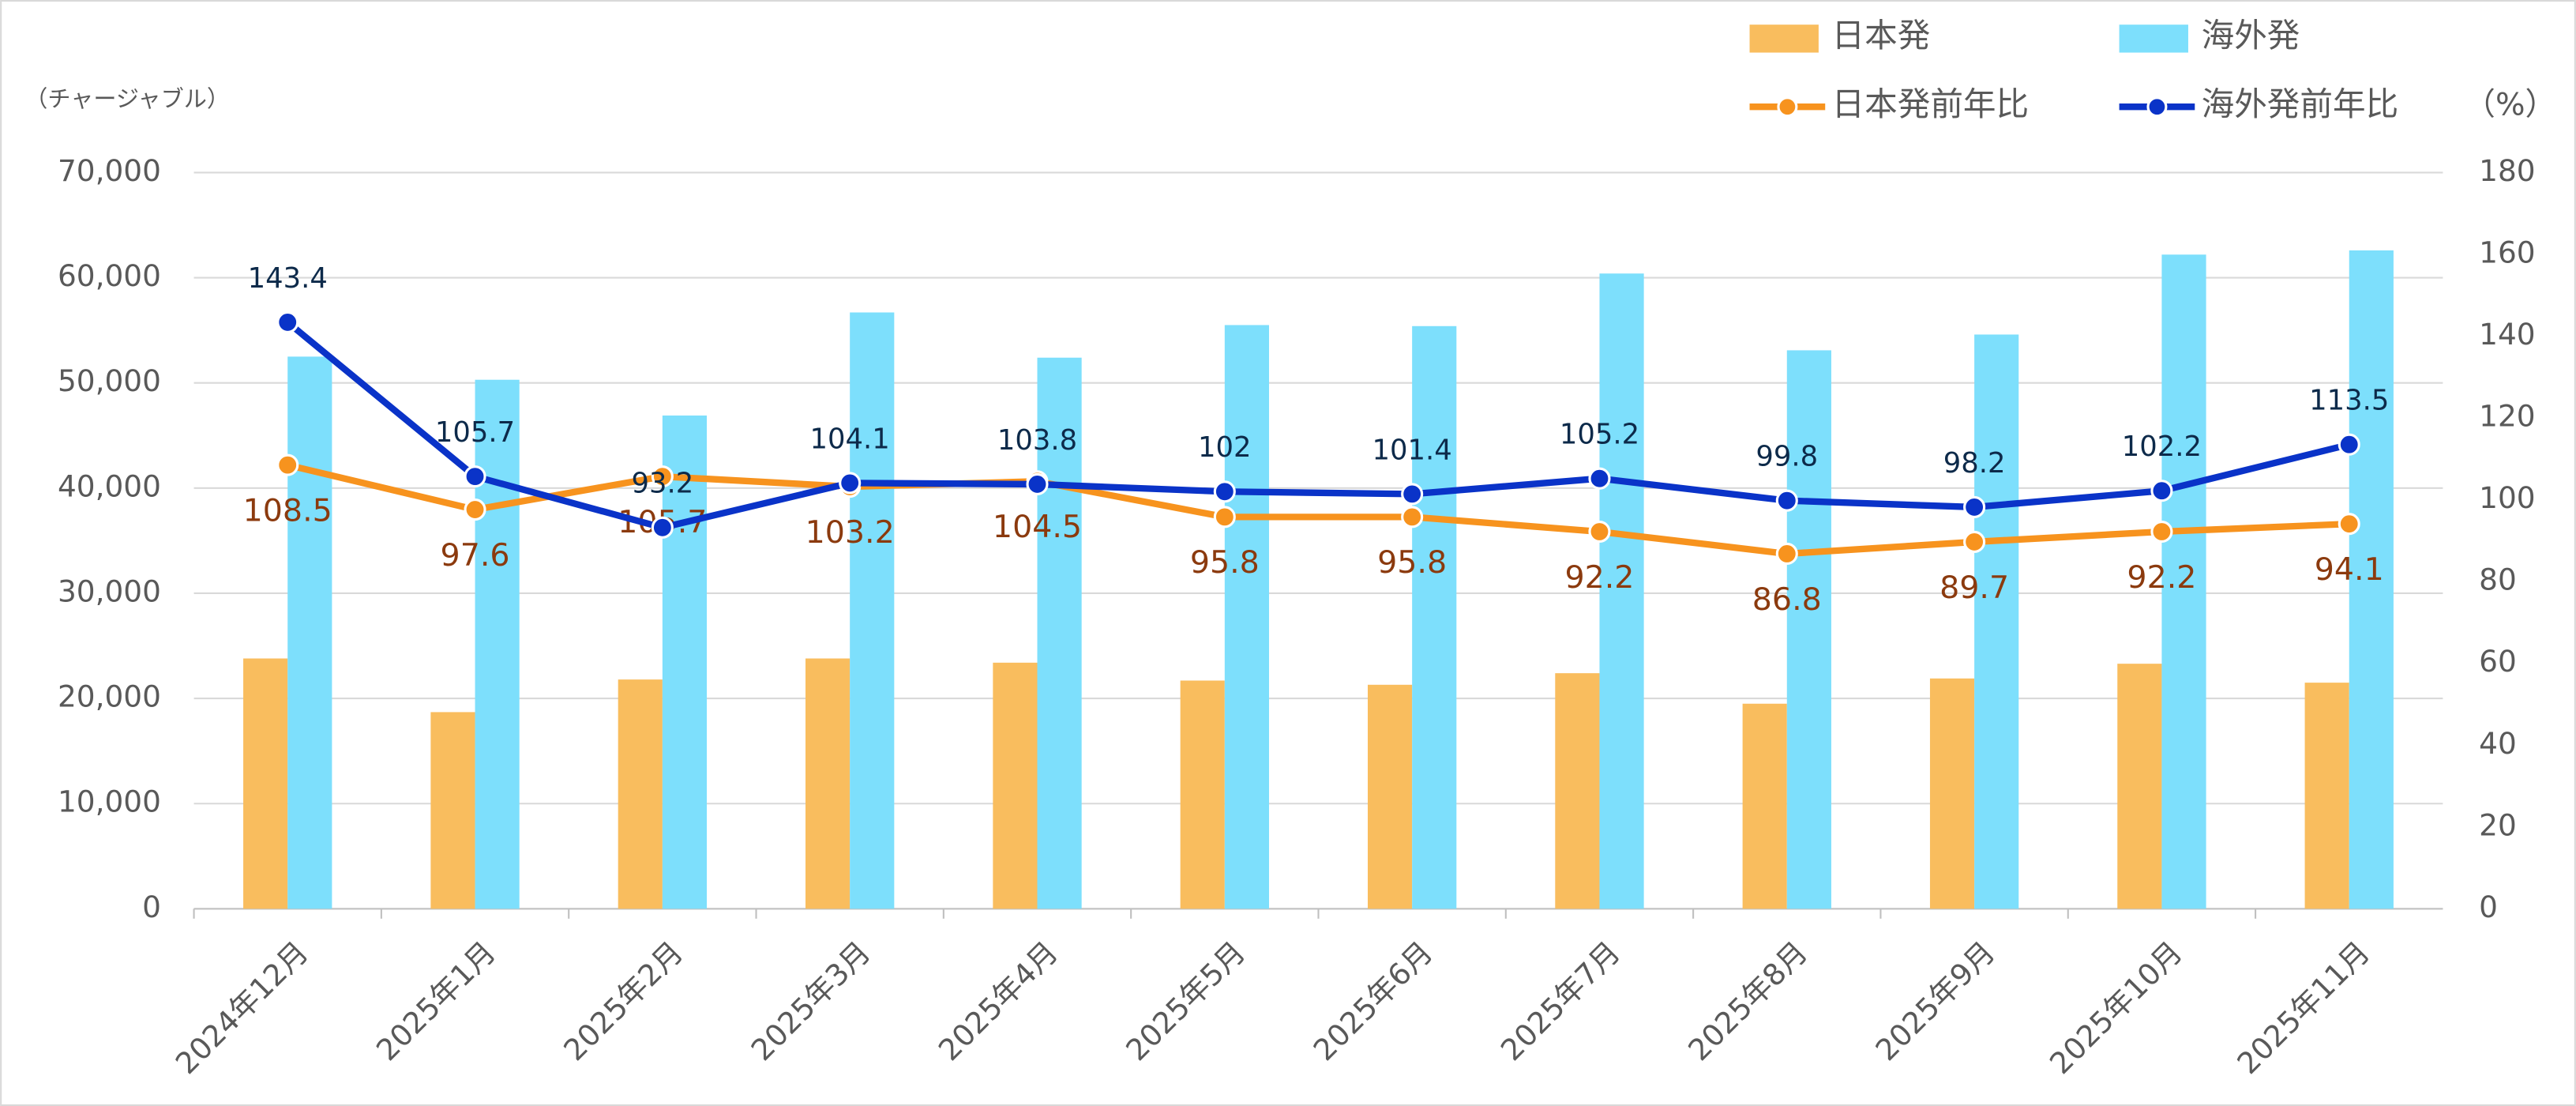 The width and height of the screenshot is (2576, 1106). What do you see at coordinates (2507, 252) in the screenshot?
I see `y2-tick-label: 160` at bounding box center [2507, 252].